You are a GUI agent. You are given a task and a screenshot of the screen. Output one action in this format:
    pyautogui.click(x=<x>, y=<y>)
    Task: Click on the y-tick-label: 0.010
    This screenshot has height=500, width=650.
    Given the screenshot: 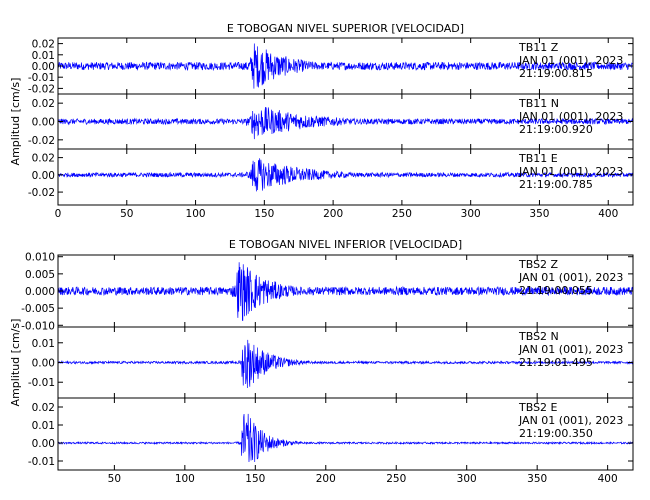 What is the action you would take?
    pyautogui.click(x=40, y=258)
    